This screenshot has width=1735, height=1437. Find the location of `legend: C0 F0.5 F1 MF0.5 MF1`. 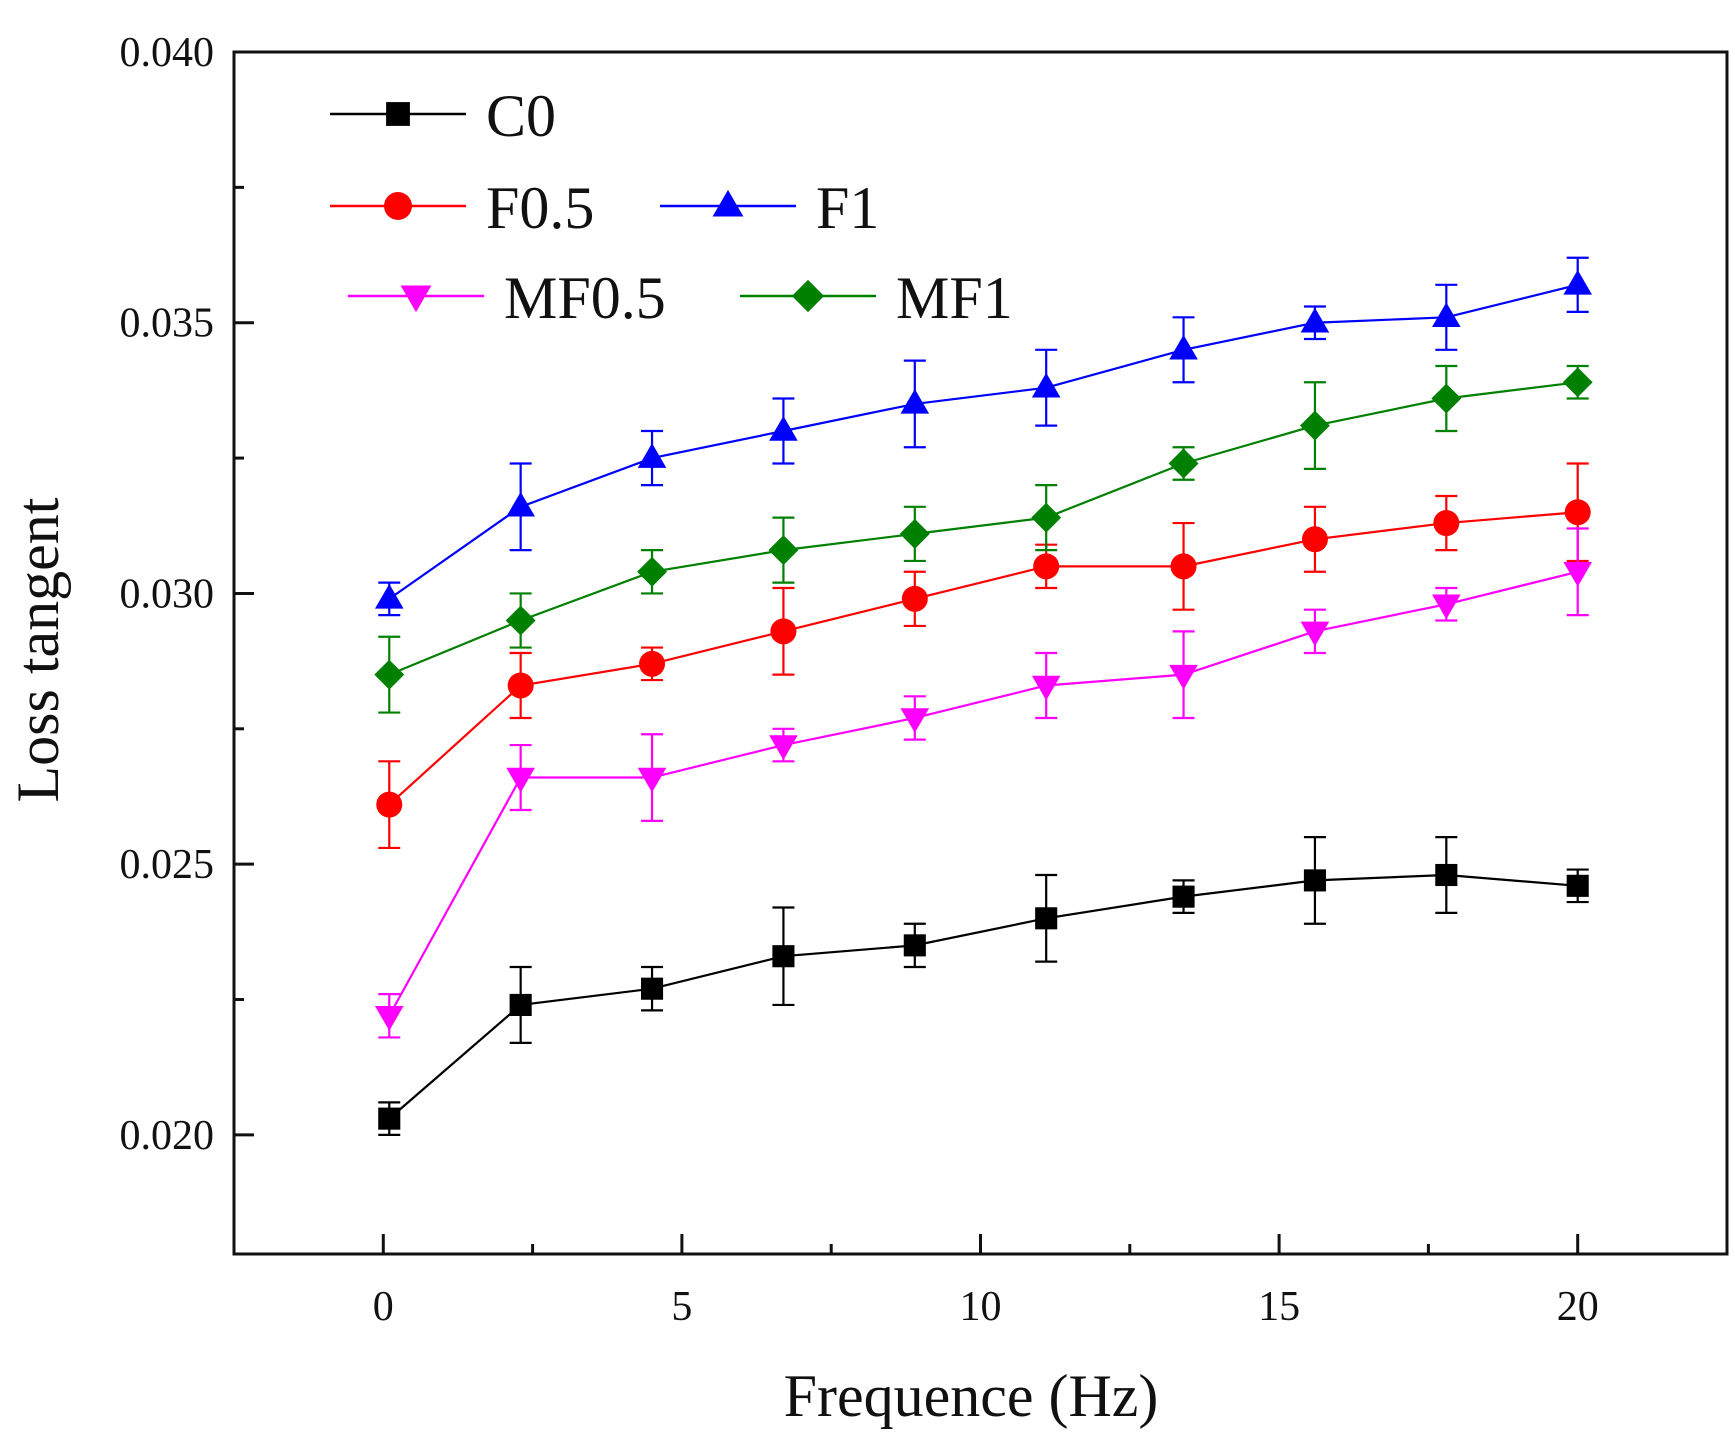

legend: C0 F0.5 F1 MF0.5 MF1 is located at coordinates (671, 207).